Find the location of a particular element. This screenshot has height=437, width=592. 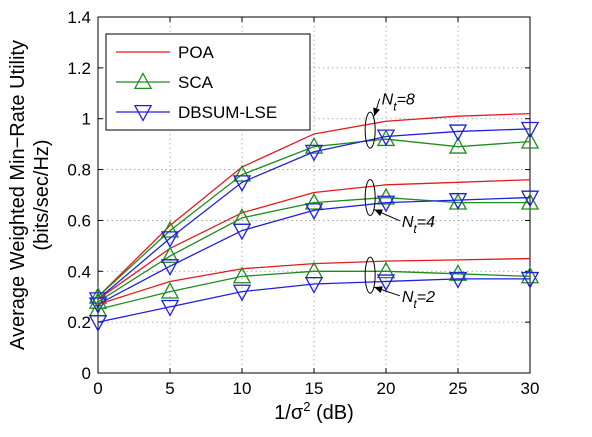

annotation-nt4: Nt=4 is located at coordinates (399, 207).